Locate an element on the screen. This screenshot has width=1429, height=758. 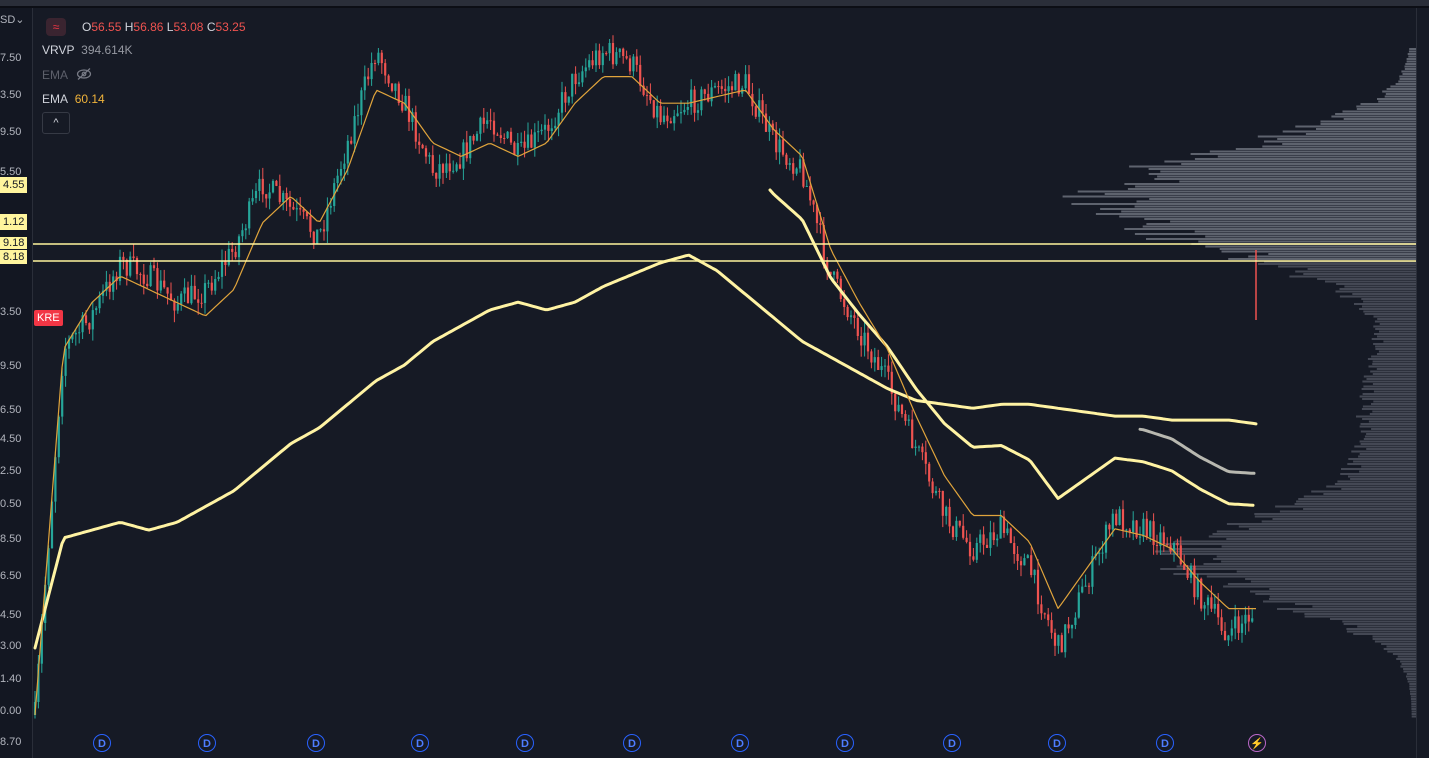
symbol-logo-icon: ≈ is located at coordinates (56, 27).